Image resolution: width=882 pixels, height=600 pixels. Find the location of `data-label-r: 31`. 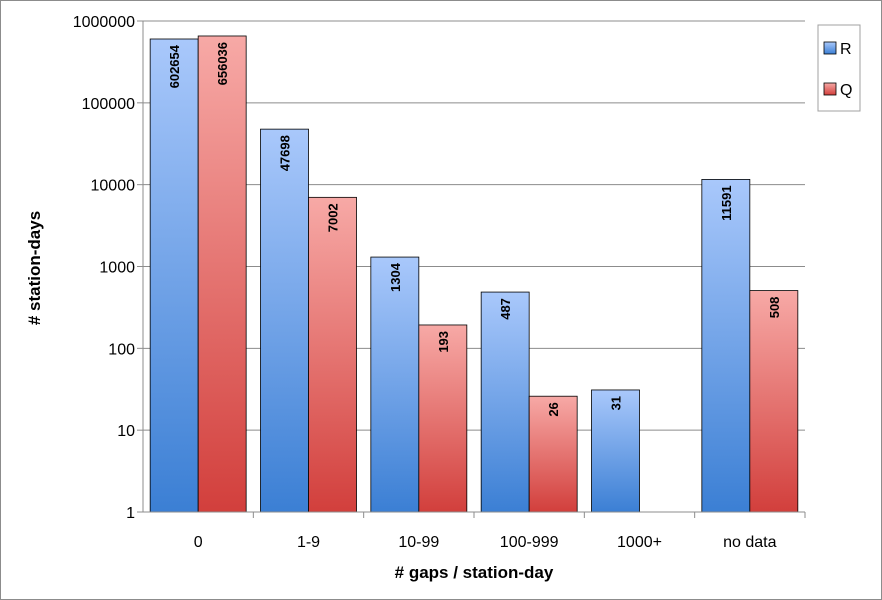

data-label-r: 31 is located at coordinates (616, 403).